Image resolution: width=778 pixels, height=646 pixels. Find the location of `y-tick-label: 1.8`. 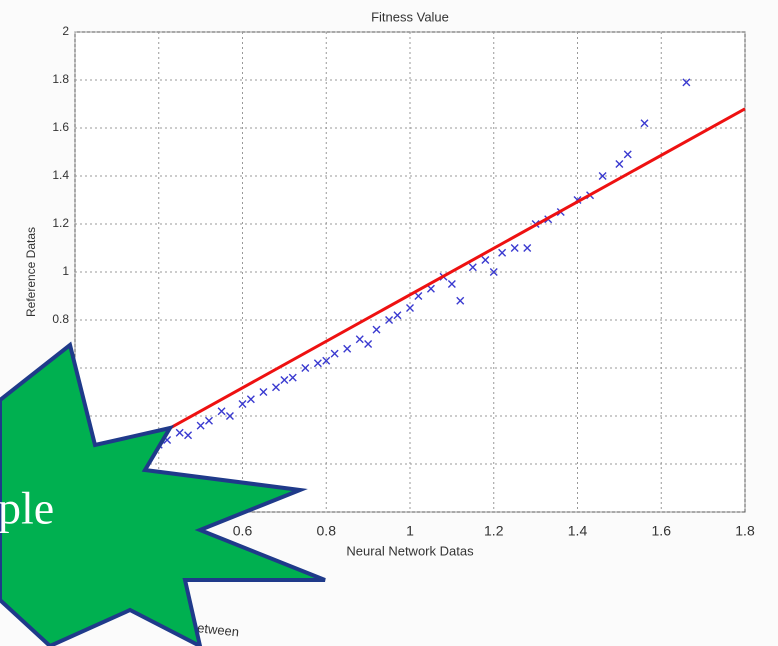

y-tick-label: 1.8 is located at coordinates (60, 79).